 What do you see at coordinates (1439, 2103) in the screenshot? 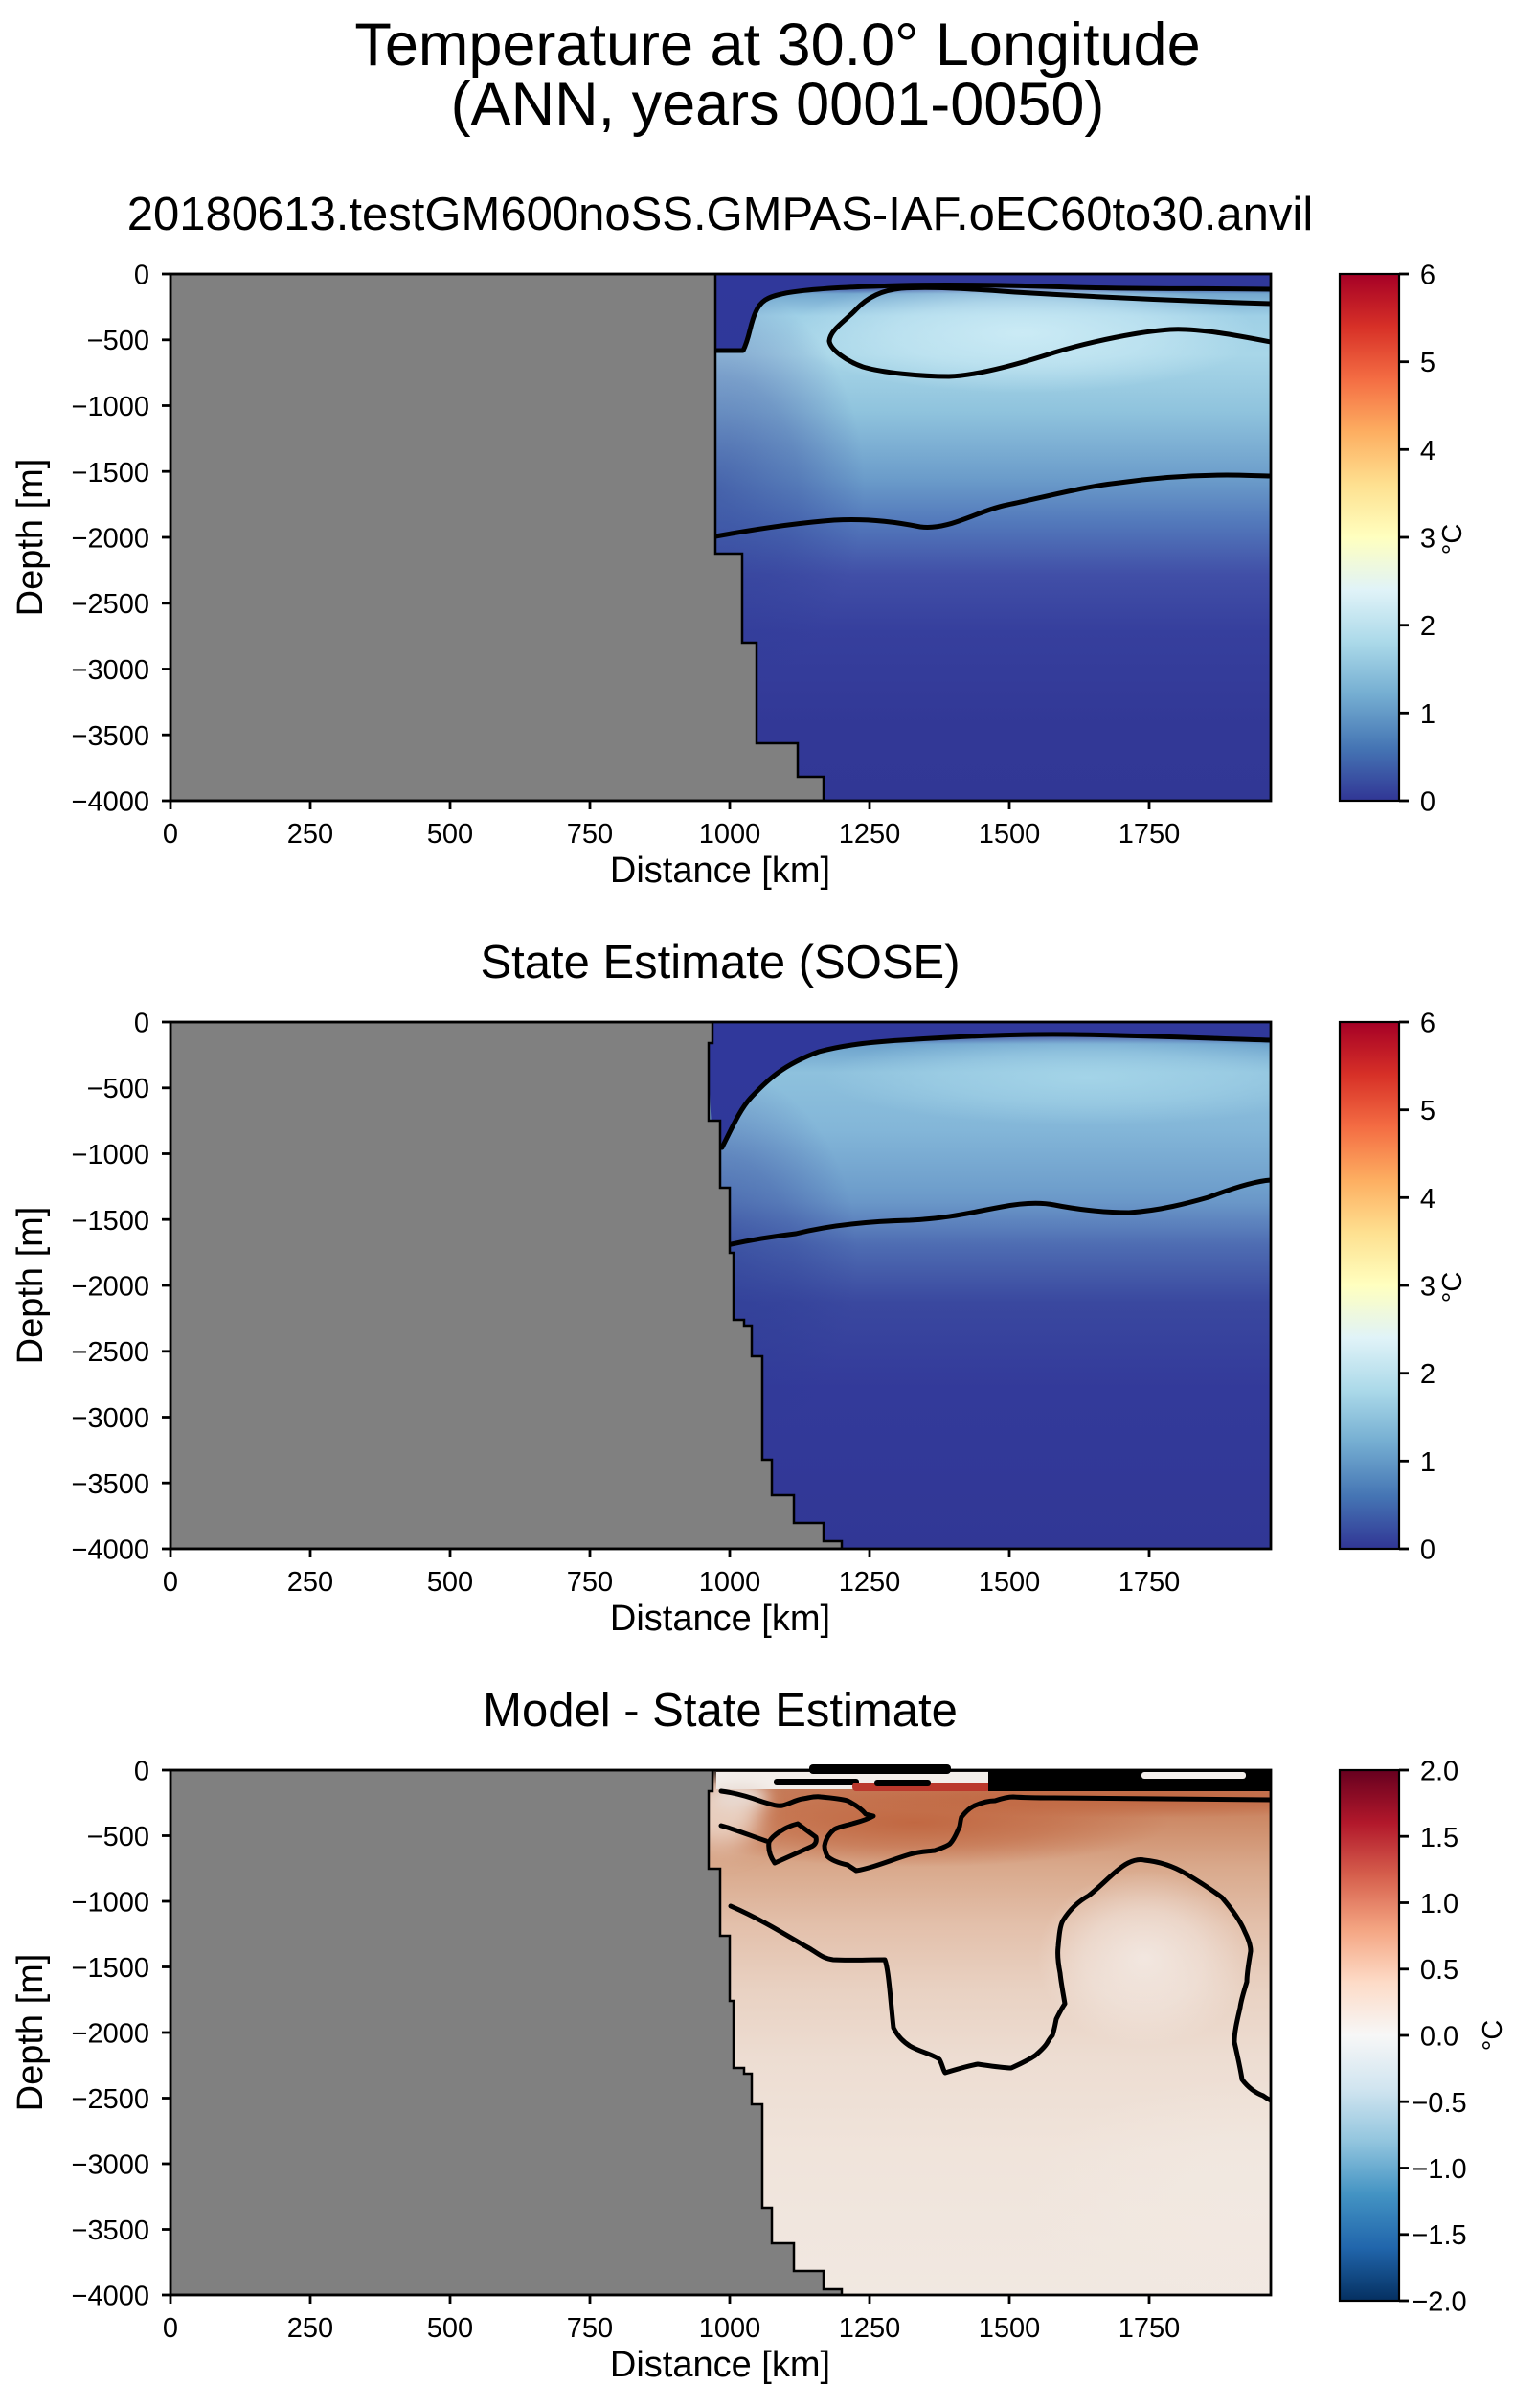
I see `svg-text: −0.5` at bounding box center [1439, 2103].